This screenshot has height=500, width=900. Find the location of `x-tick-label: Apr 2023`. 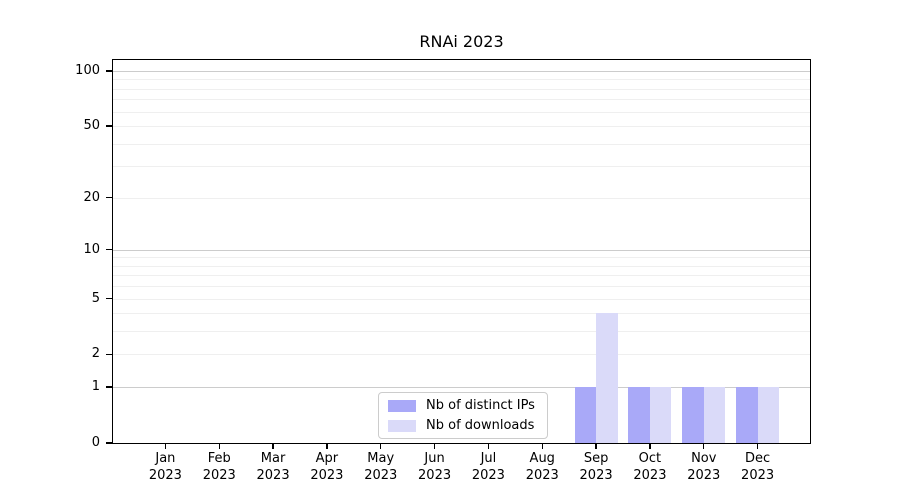

x-tick-label: Apr 2023 is located at coordinates (327, 467).